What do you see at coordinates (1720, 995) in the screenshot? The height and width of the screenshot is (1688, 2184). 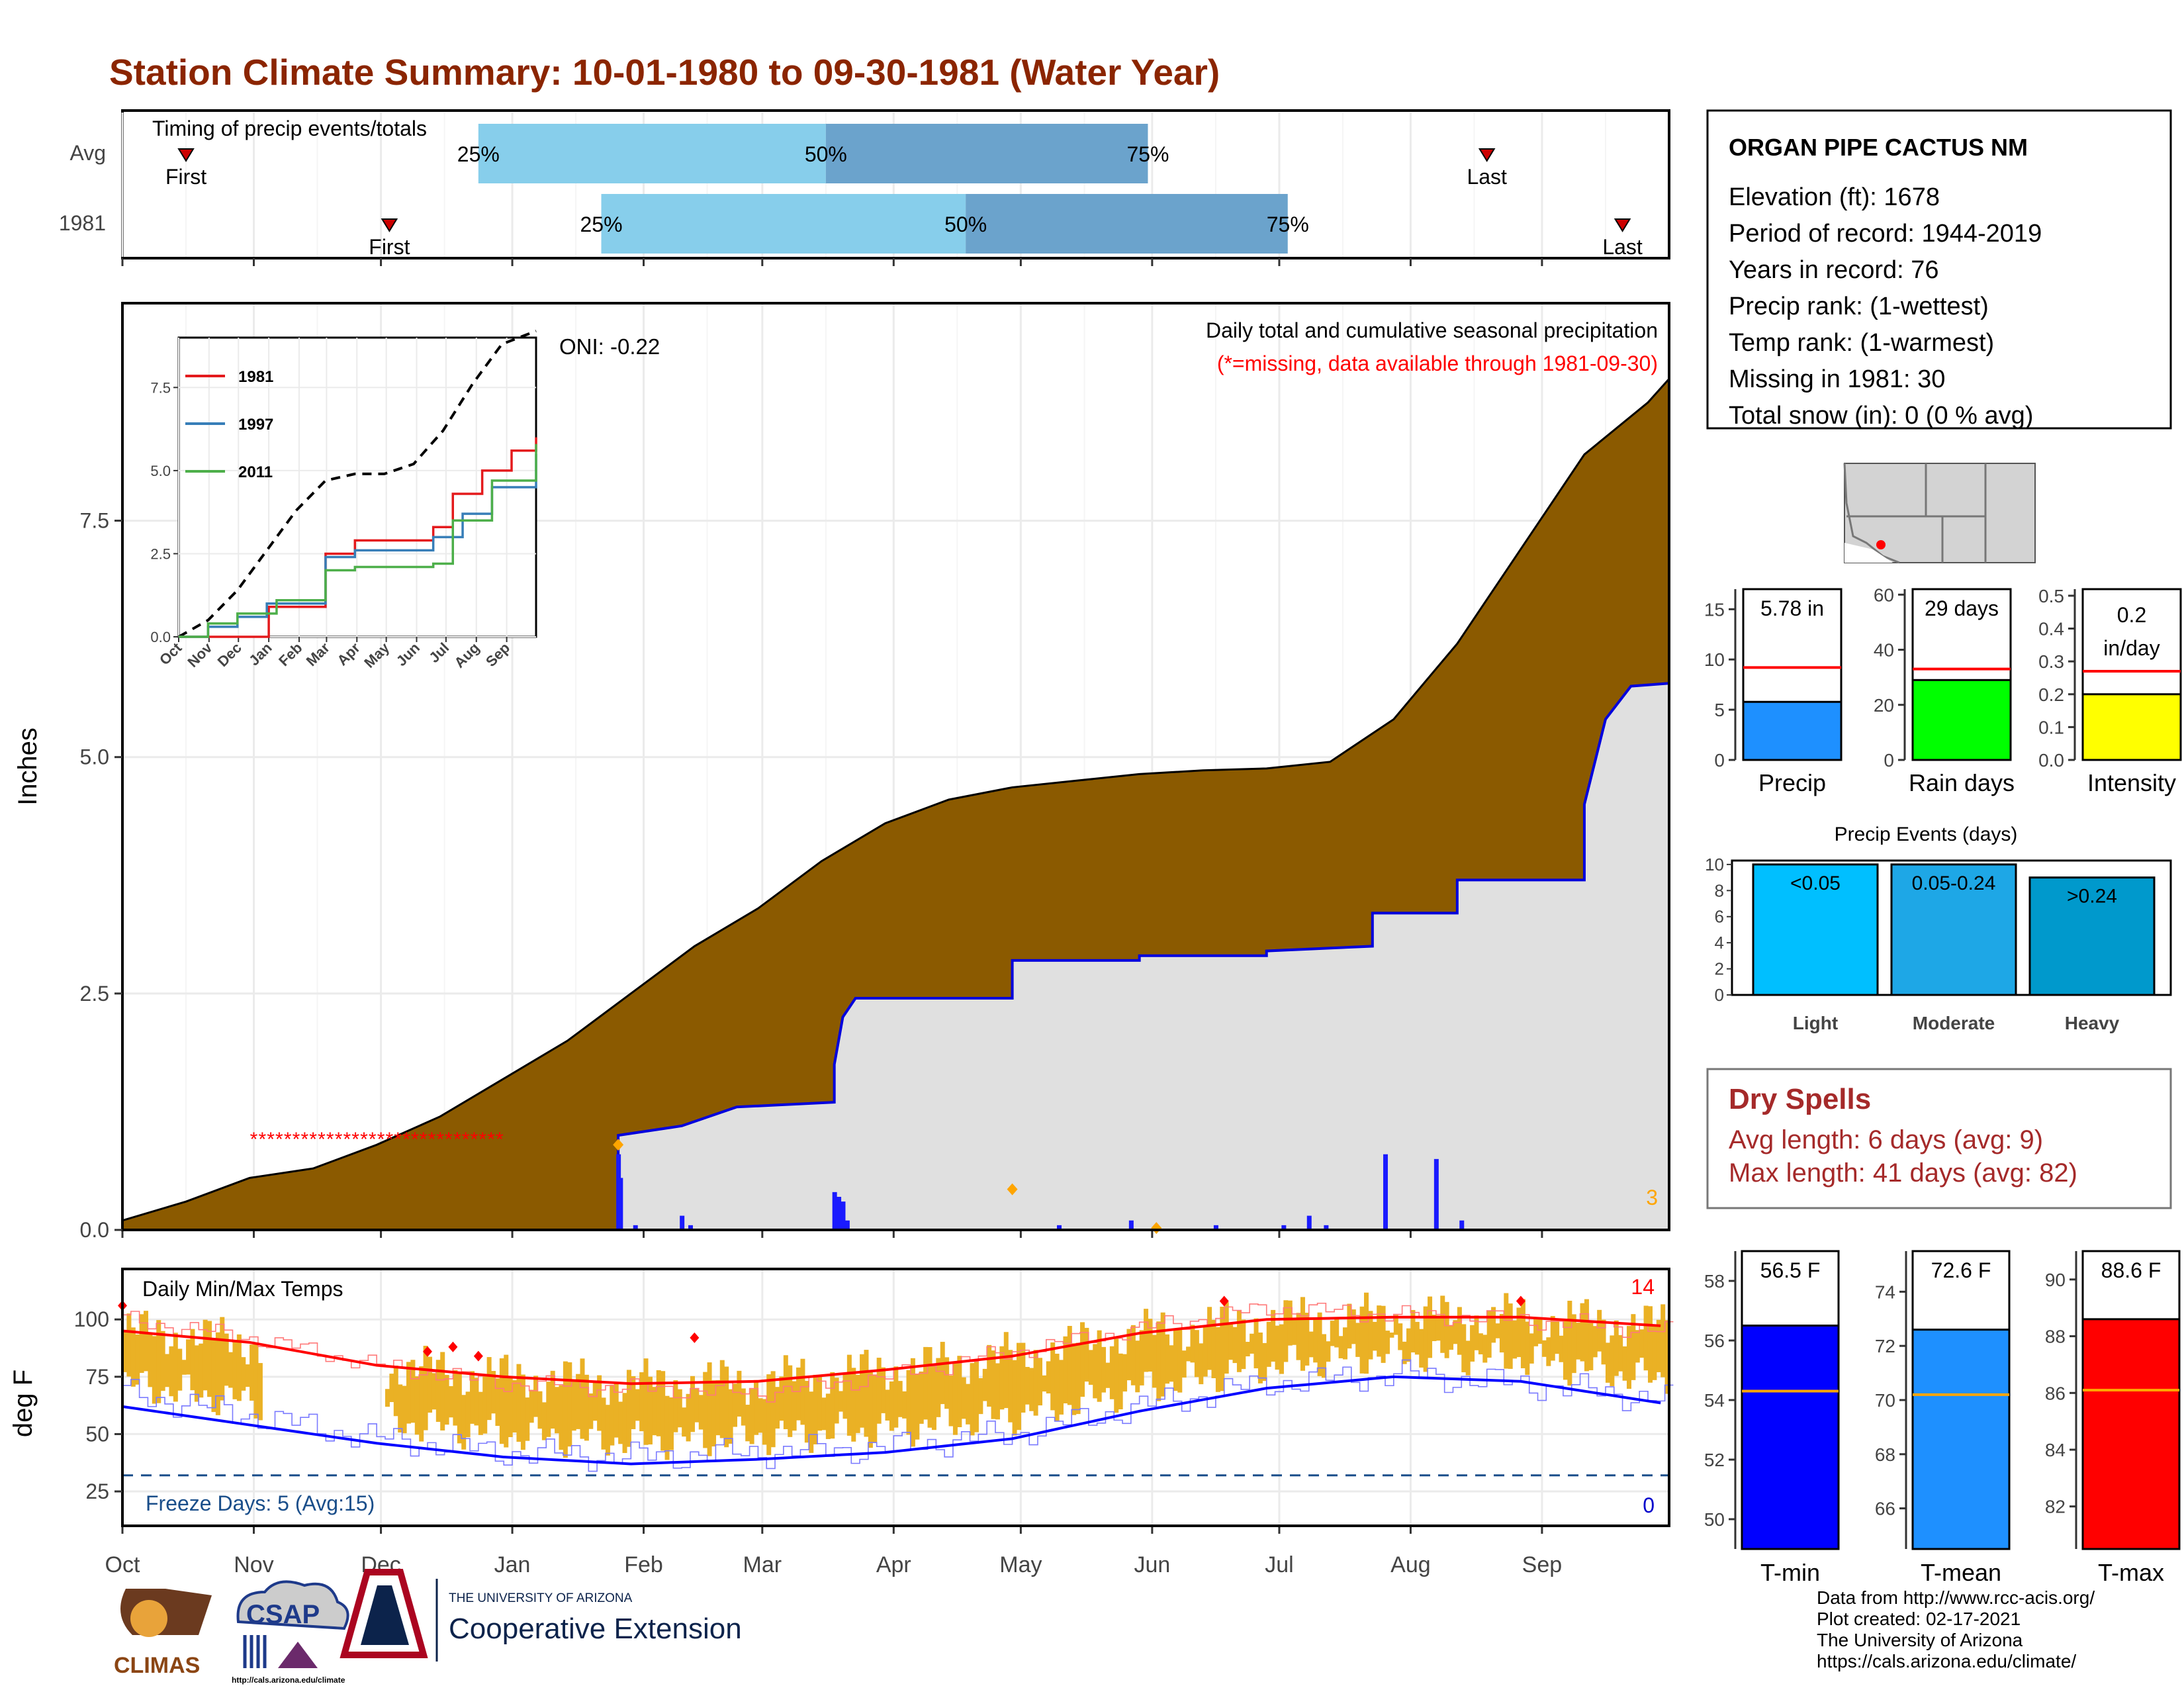 I see `precip-events-tick-label: 0` at bounding box center [1720, 995].